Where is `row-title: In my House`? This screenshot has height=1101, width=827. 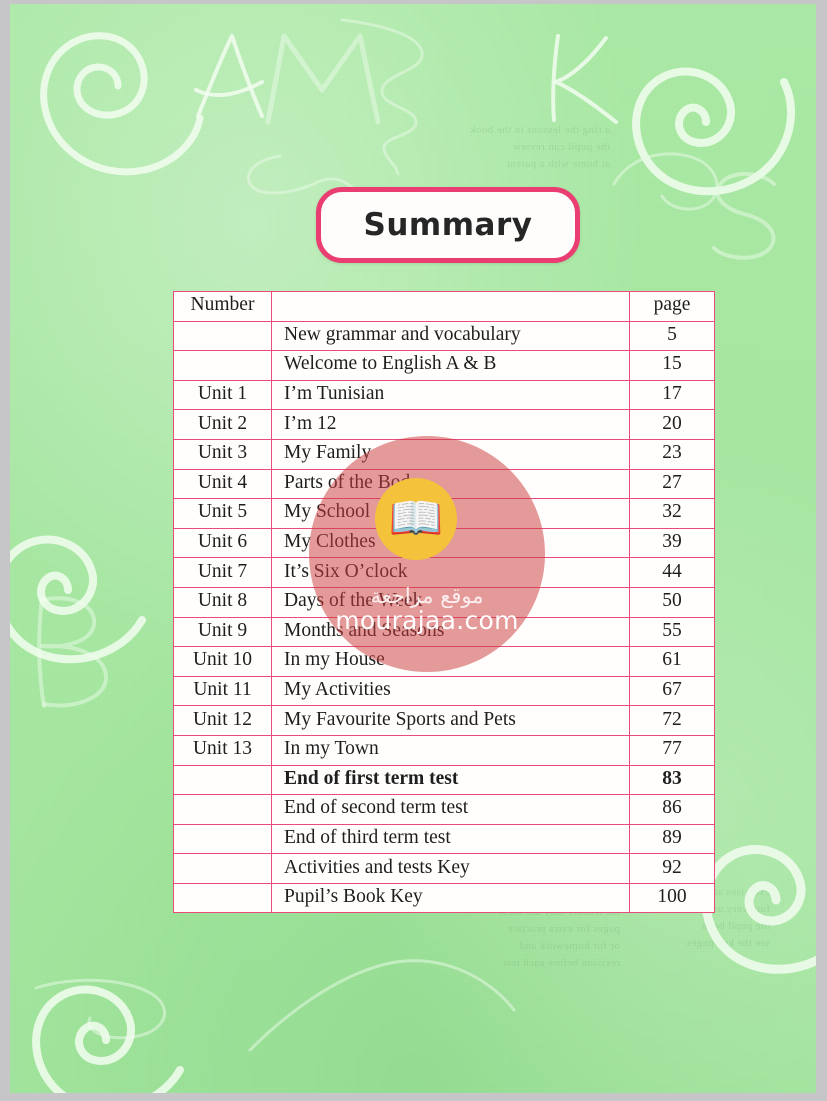
row-title: In my House is located at coordinates (450, 661).